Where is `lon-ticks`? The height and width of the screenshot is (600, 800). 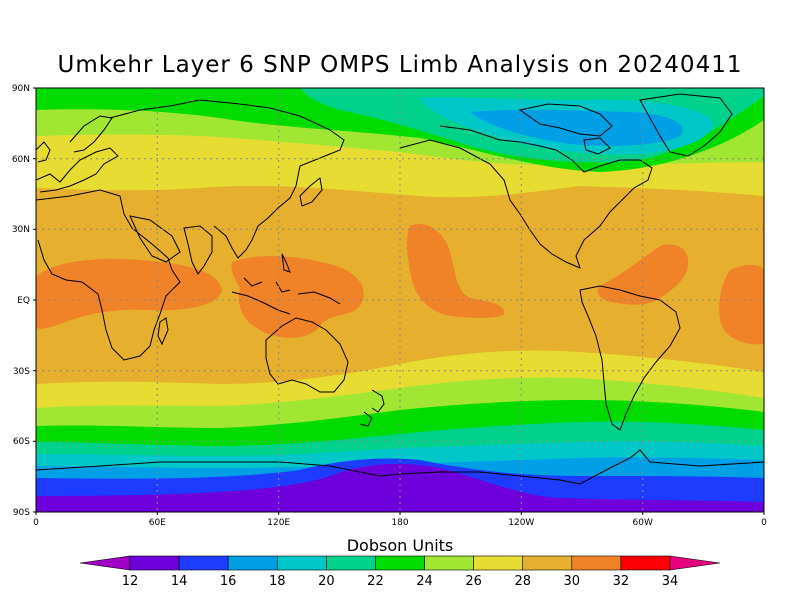 lon-ticks is located at coordinates (400, 513).